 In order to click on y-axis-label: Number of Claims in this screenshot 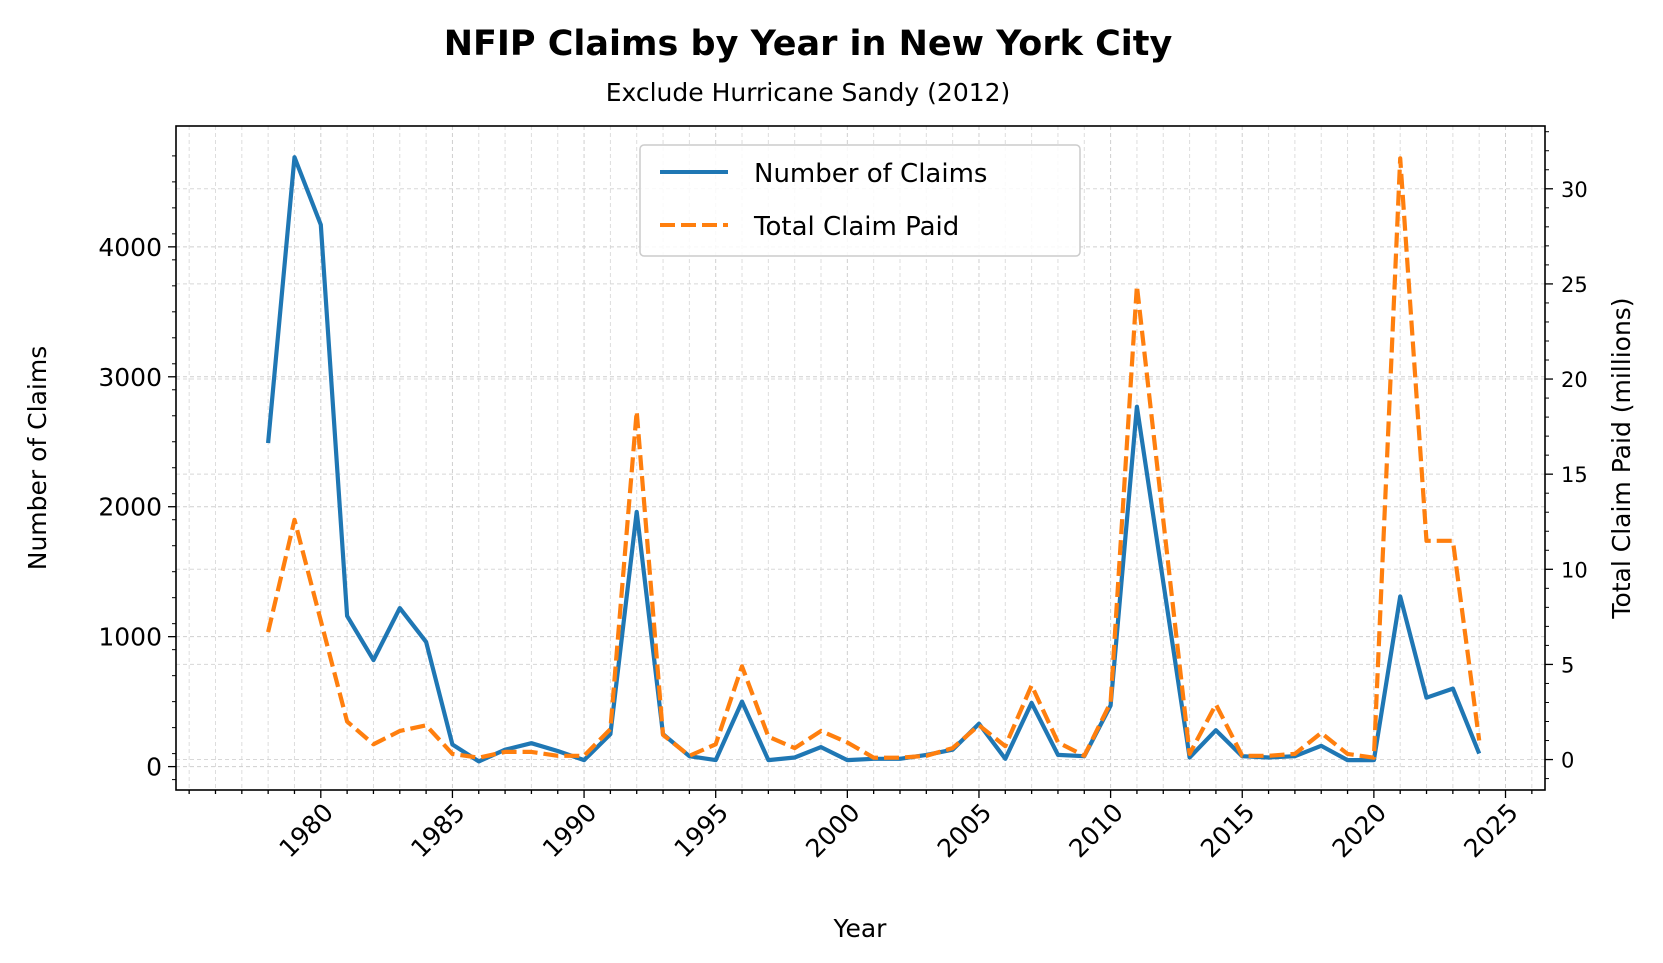, I will do `click(37, 458)`.